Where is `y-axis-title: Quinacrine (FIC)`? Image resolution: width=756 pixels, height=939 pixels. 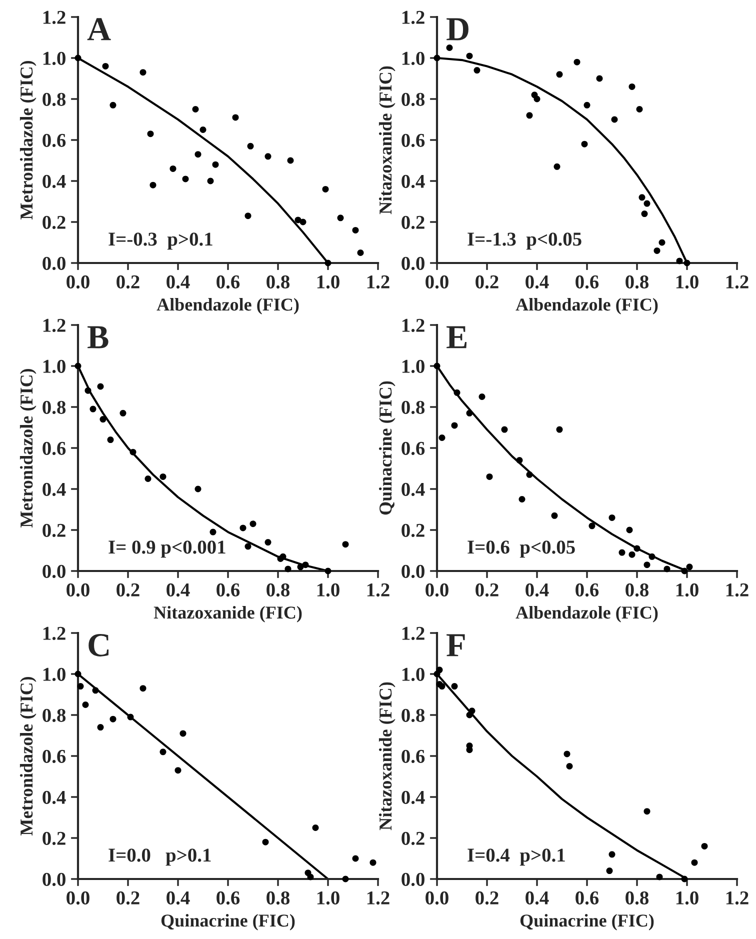 y-axis-title: Quinacrine (FIC) is located at coordinates (387, 448).